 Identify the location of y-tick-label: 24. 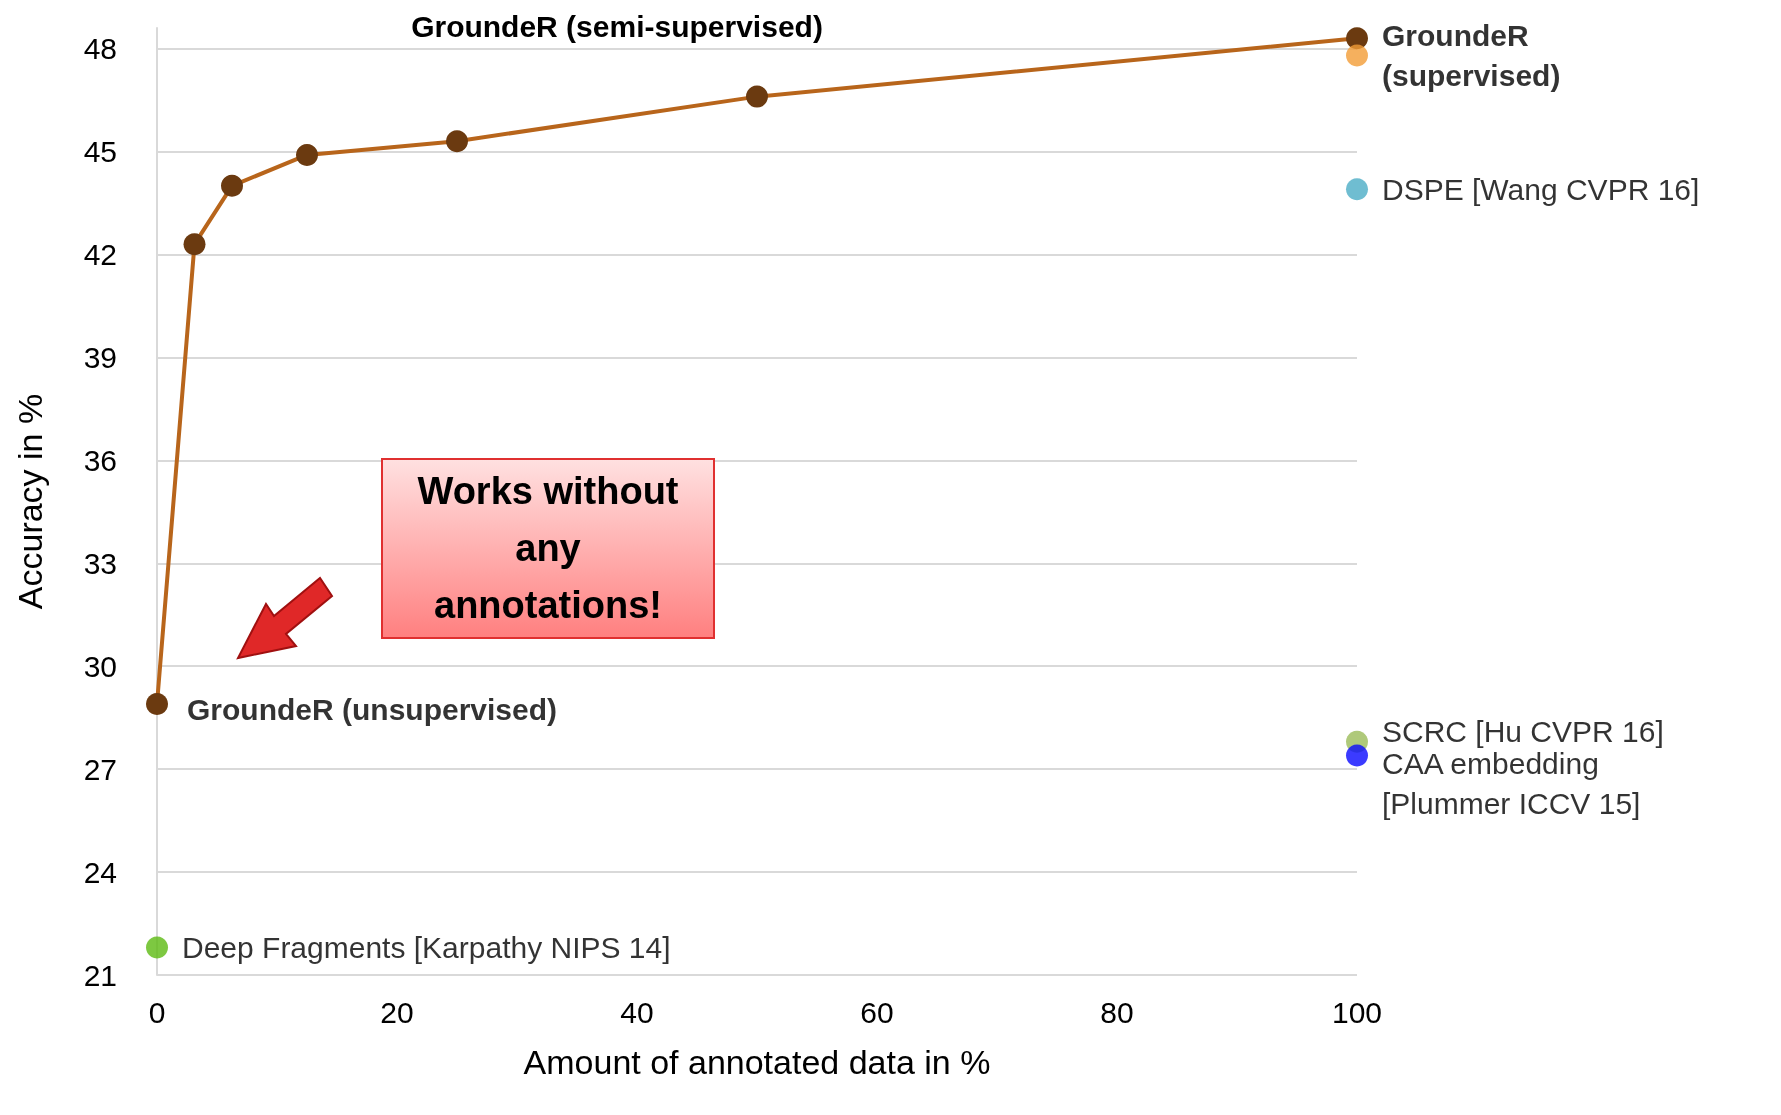
(100, 872).